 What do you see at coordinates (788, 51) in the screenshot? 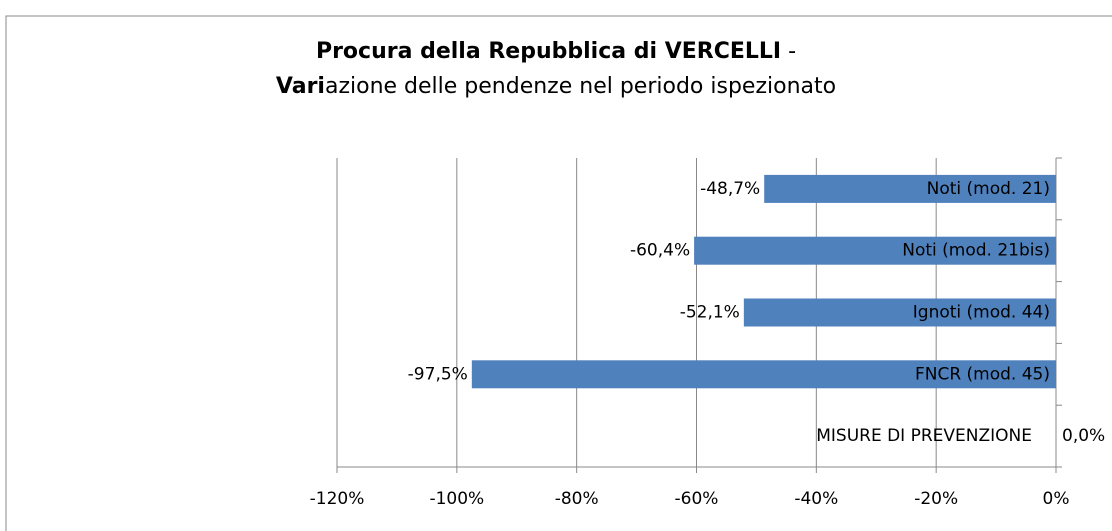
I see `title-part: -` at bounding box center [788, 51].